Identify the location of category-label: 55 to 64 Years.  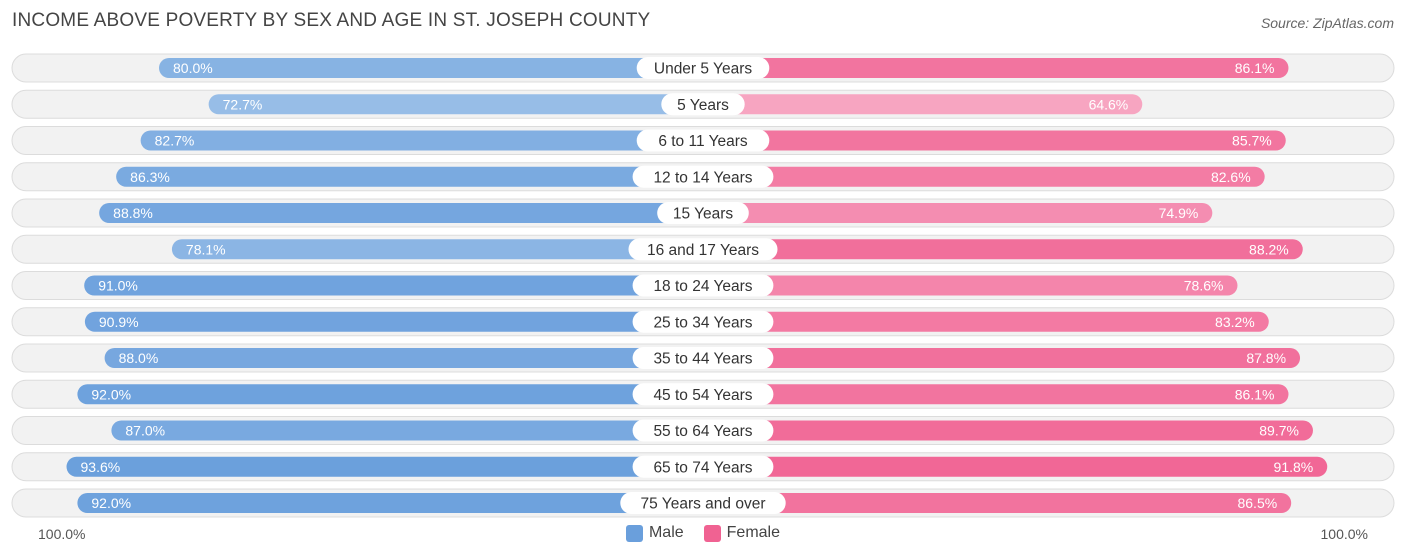
(702, 431).